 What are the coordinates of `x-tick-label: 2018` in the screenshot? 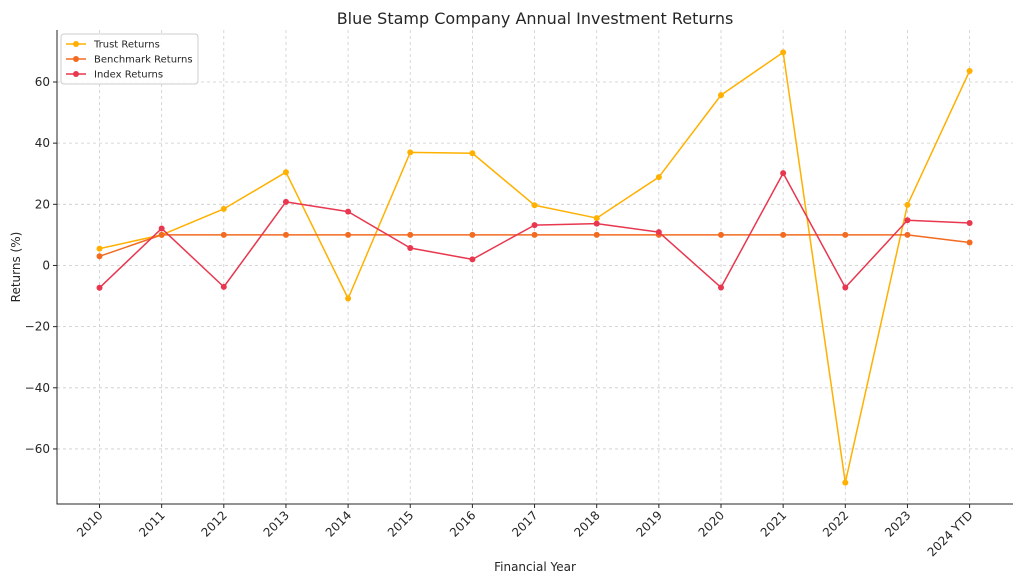 It's located at (586, 523).